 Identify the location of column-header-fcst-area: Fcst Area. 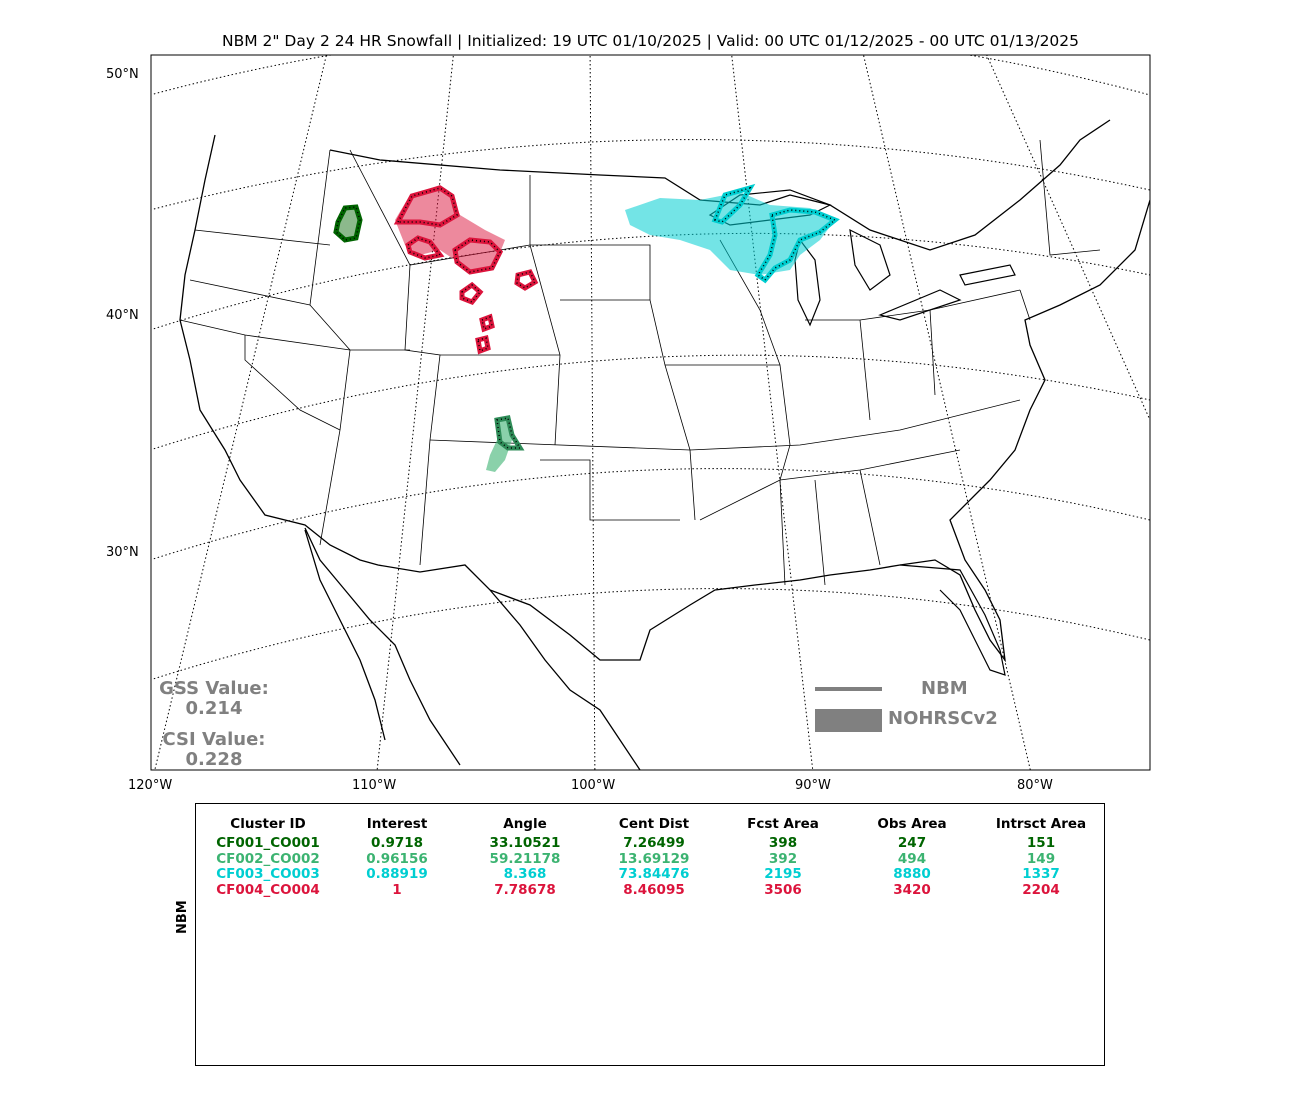
(783, 824).